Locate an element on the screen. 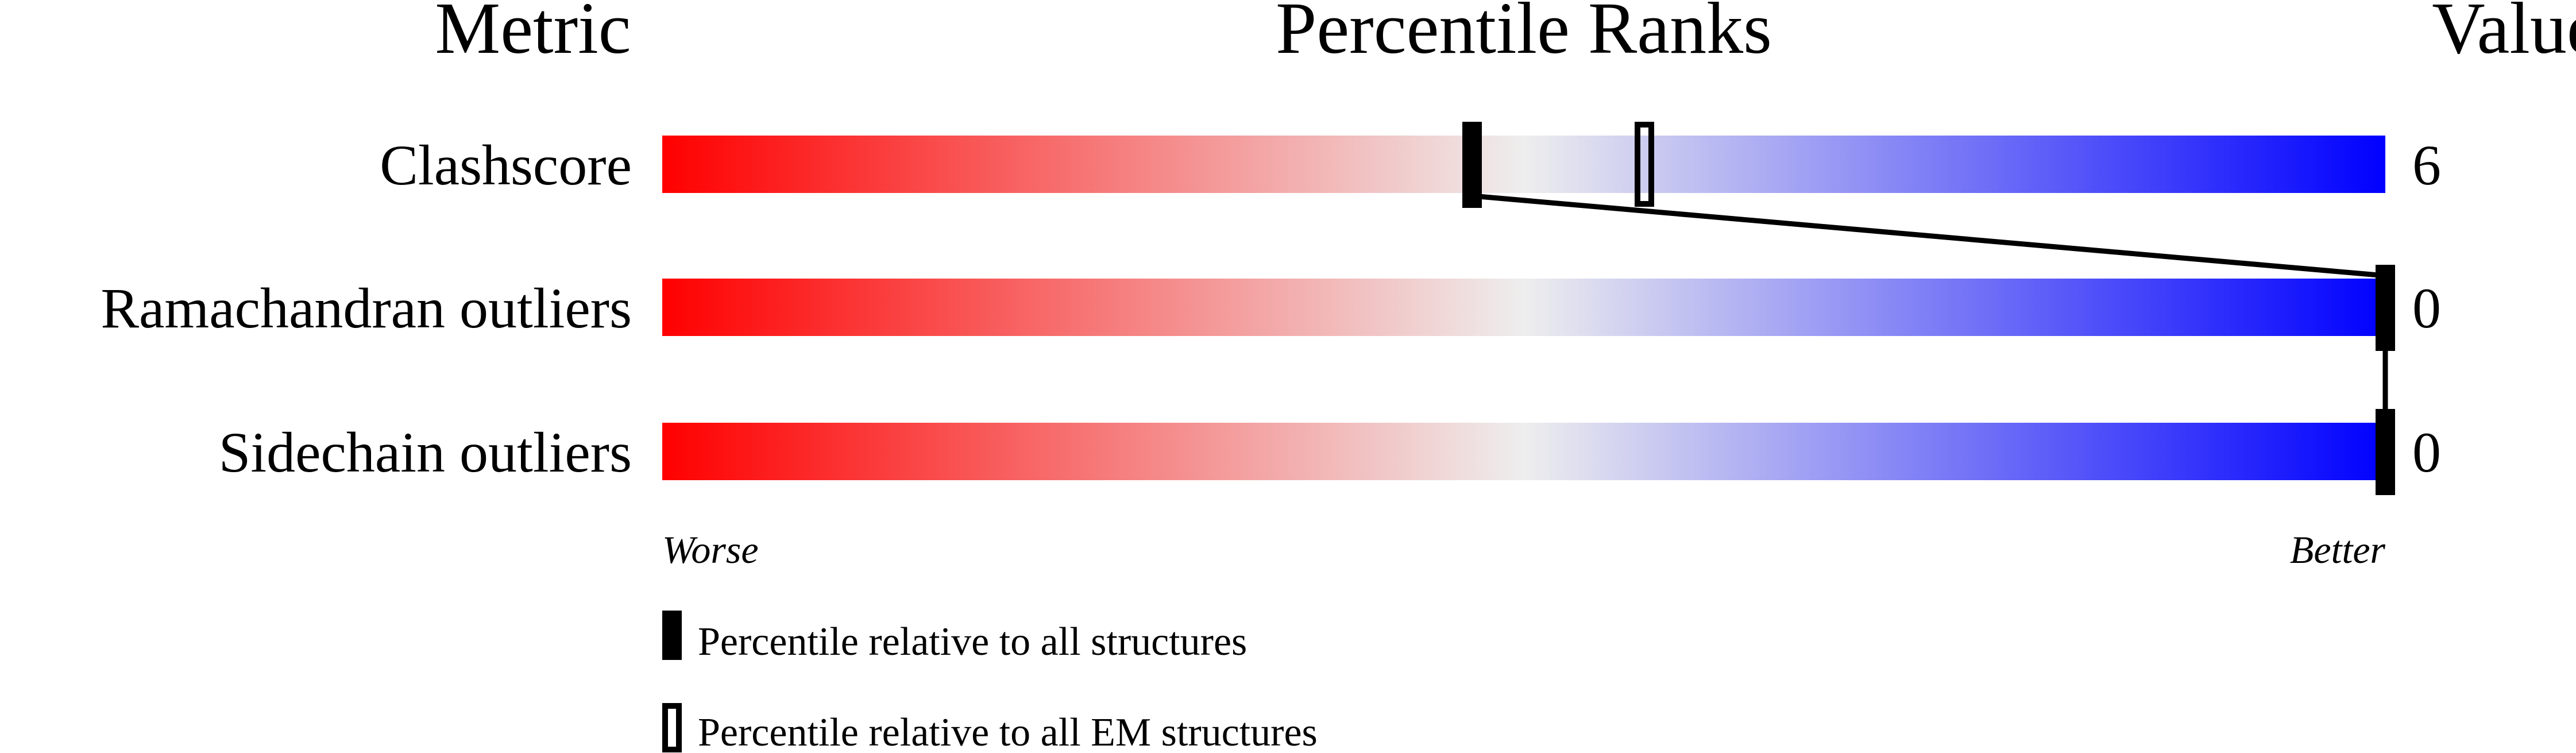  metric-value: 6 is located at coordinates (2426, 165).